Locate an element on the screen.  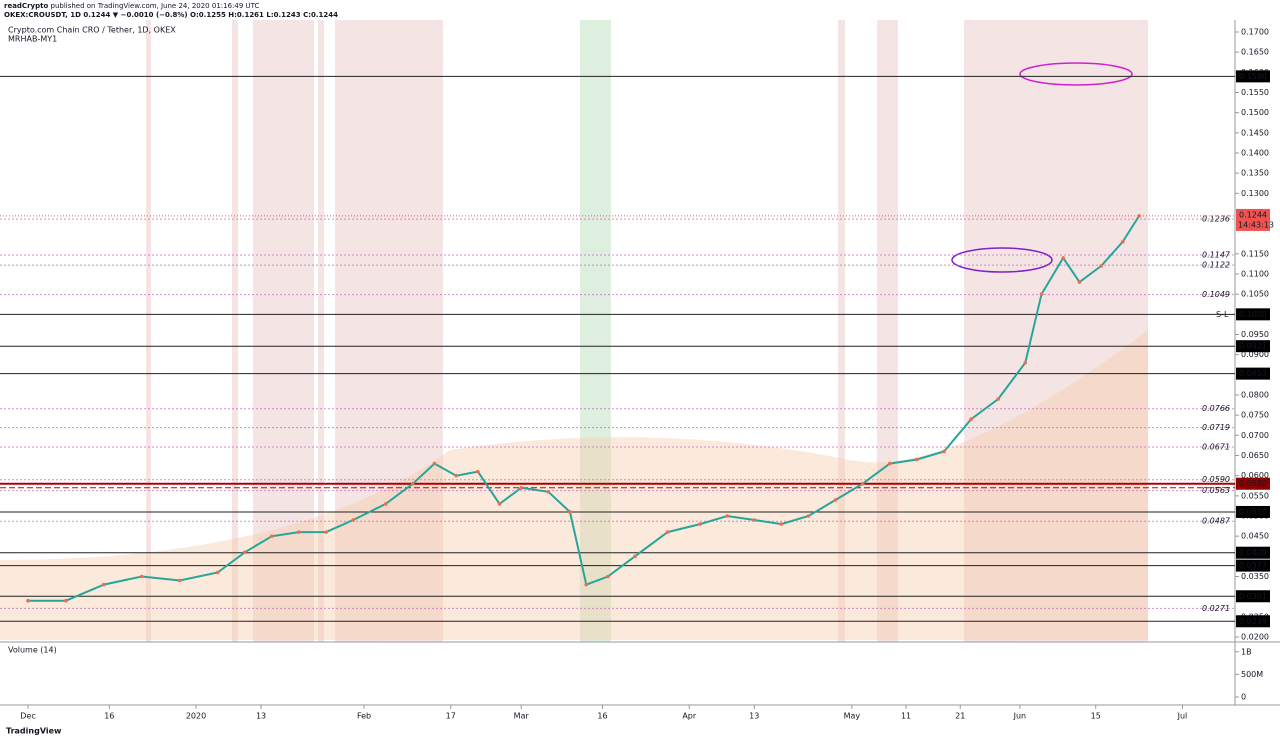
level-label: 0.1590 is located at coordinates (1253, 76).